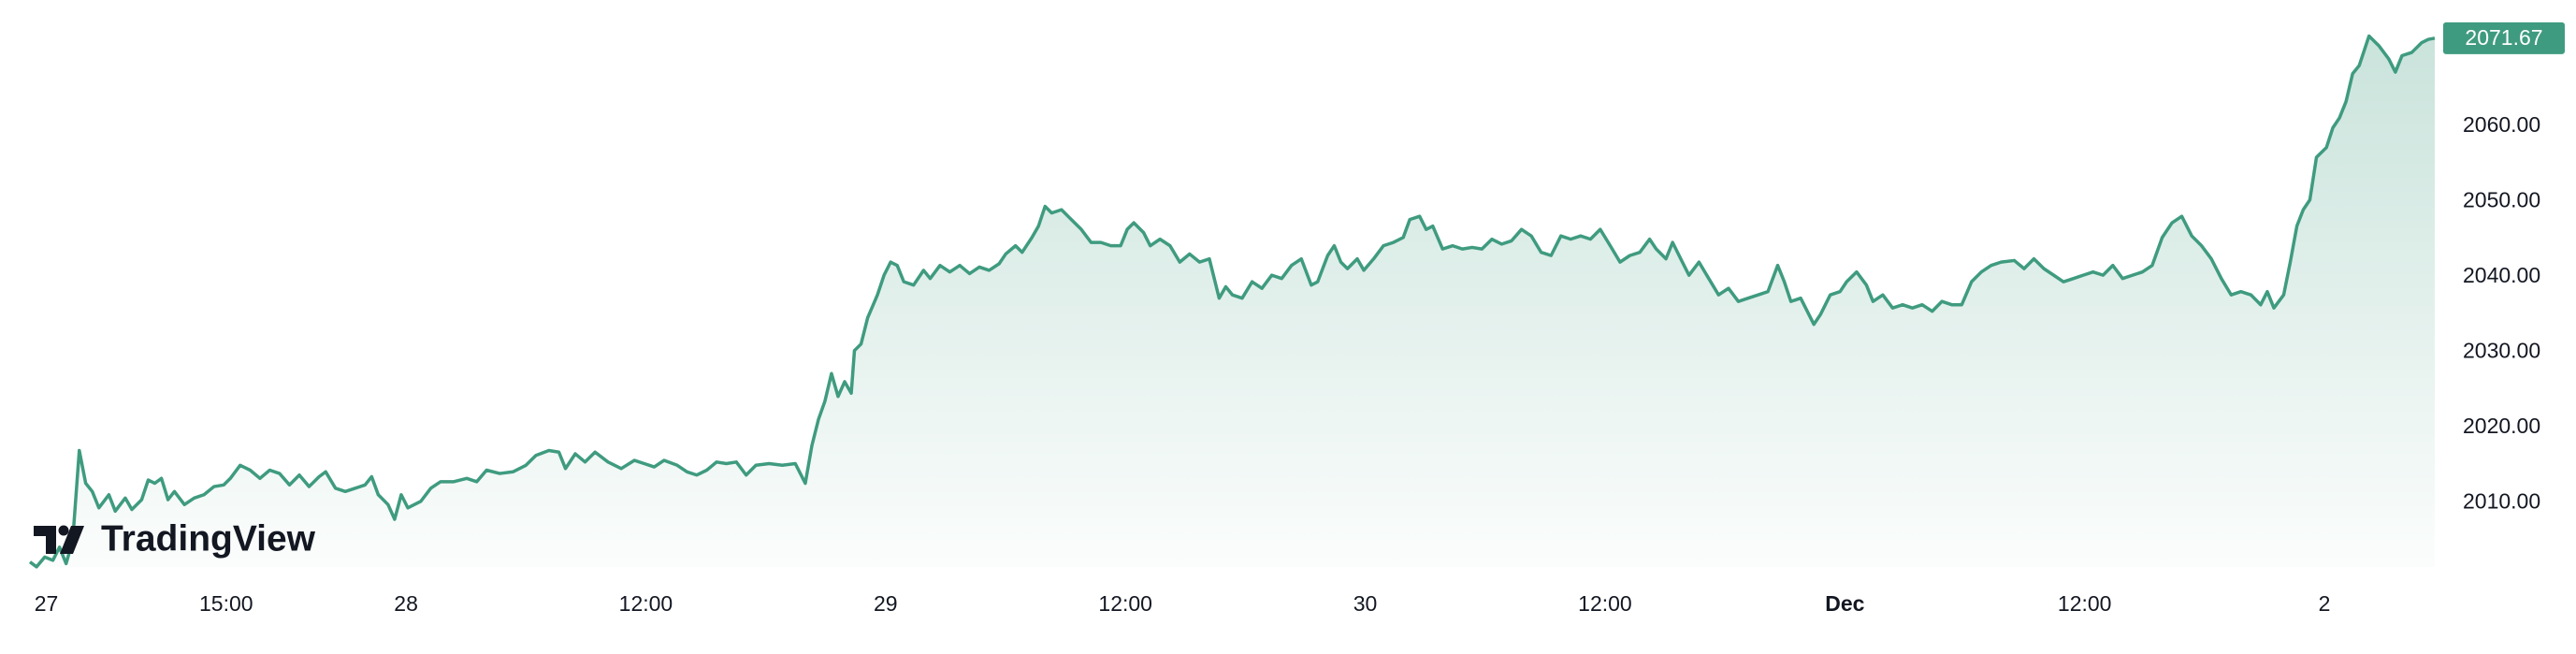 The height and width of the screenshot is (654, 2576). Describe the element at coordinates (2501, 275) in the screenshot. I see `y-tick-label: 2040.00` at that location.